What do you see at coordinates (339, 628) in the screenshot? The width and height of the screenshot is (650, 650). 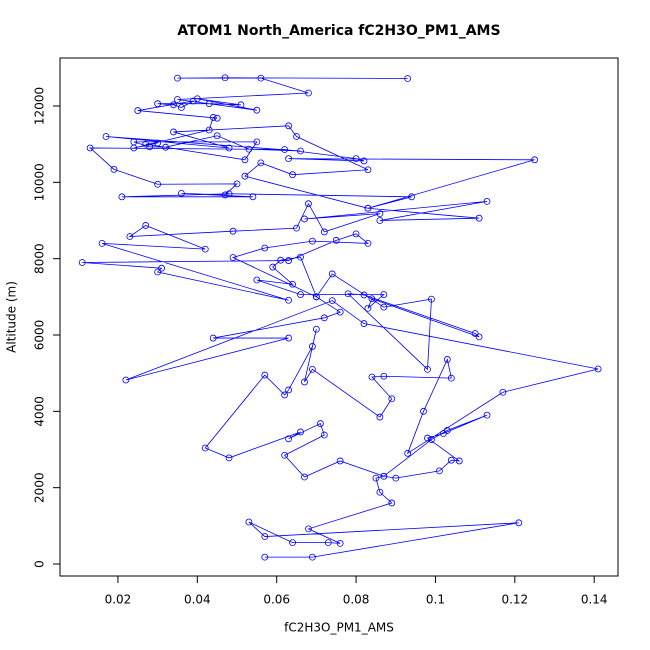 I see `x-axis-label: fC2H3O_PM1_AMS` at bounding box center [339, 628].